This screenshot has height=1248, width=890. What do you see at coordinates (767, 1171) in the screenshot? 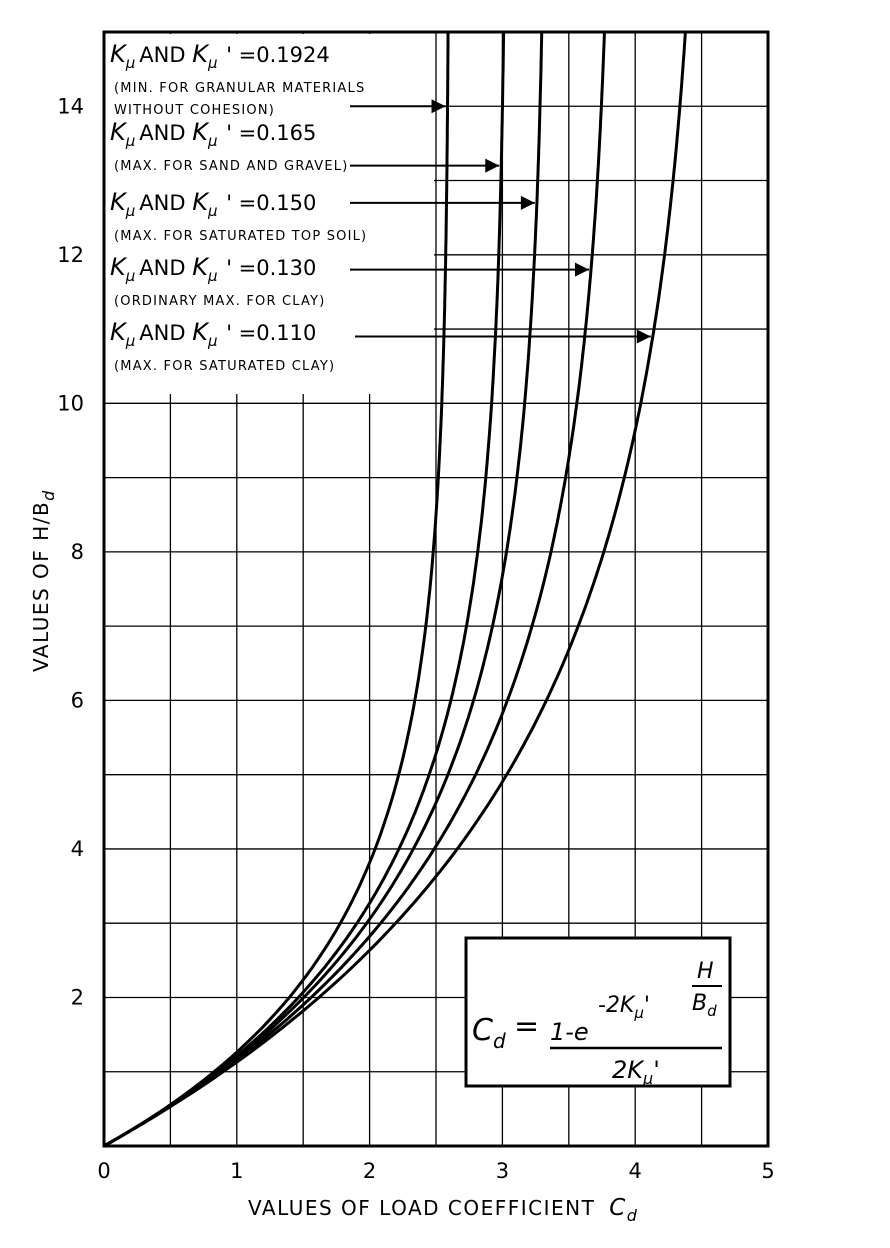
I see `x-tick-label: 5` at bounding box center [767, 1171].